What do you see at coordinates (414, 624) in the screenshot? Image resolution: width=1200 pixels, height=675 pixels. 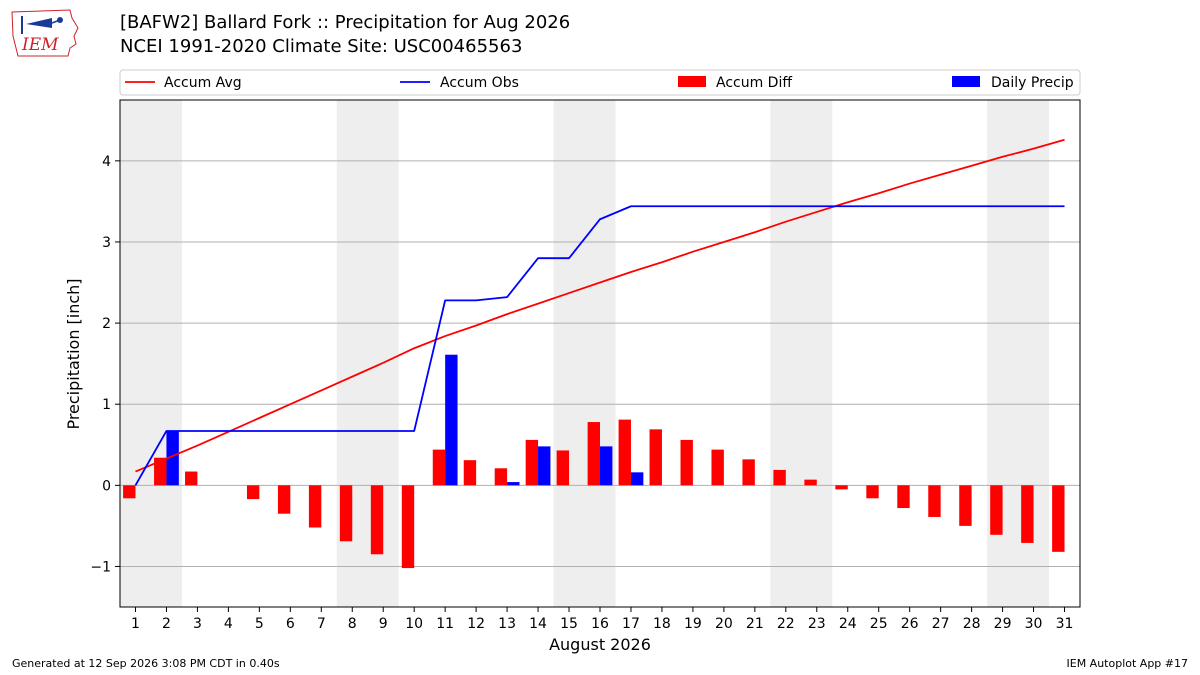 I see `x-tick-label: 10` at bounding box center [414, 624].